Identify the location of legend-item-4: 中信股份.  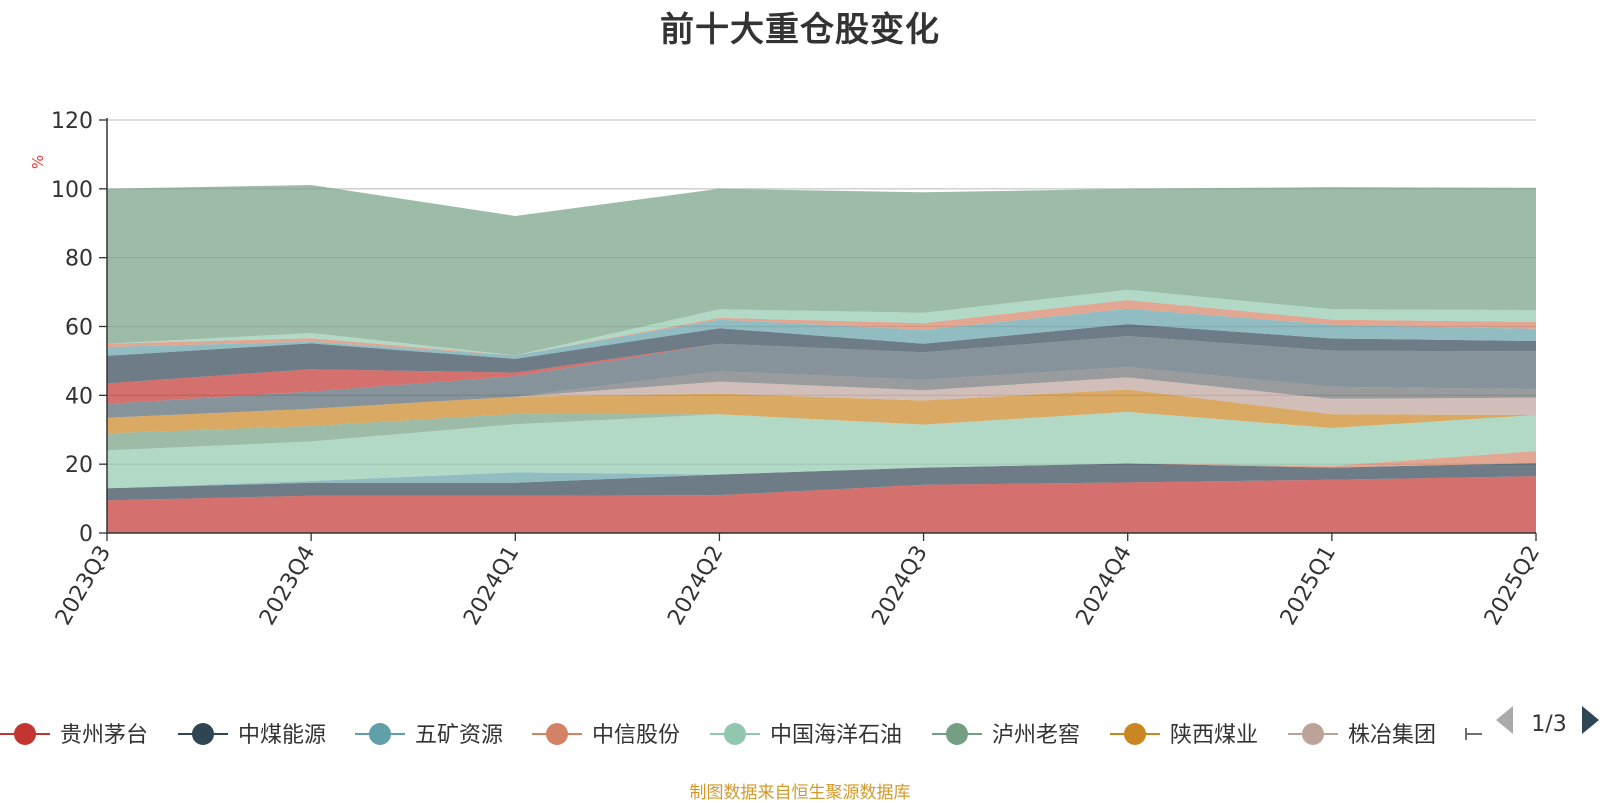
(606, 735).